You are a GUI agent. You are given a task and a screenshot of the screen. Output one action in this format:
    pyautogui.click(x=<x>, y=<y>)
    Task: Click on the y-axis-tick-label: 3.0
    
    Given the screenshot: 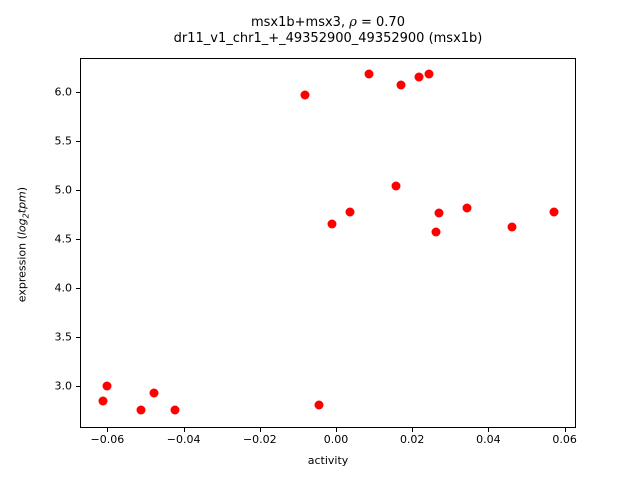 What is the action you would take?
    pyautogui.click(x=63, y=385)
    